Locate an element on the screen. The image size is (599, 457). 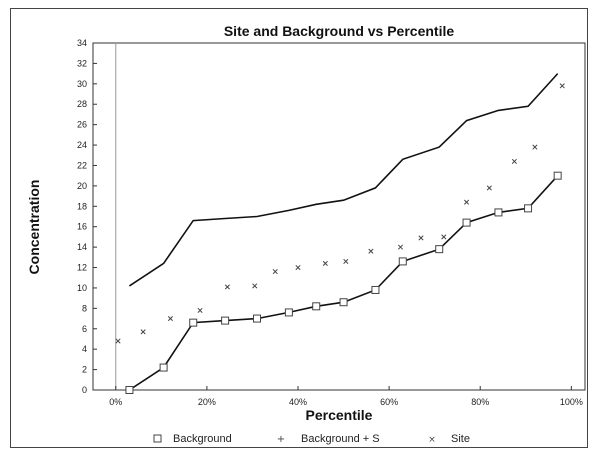
y-tick-label: 32 is located at coordinates (82, 63).